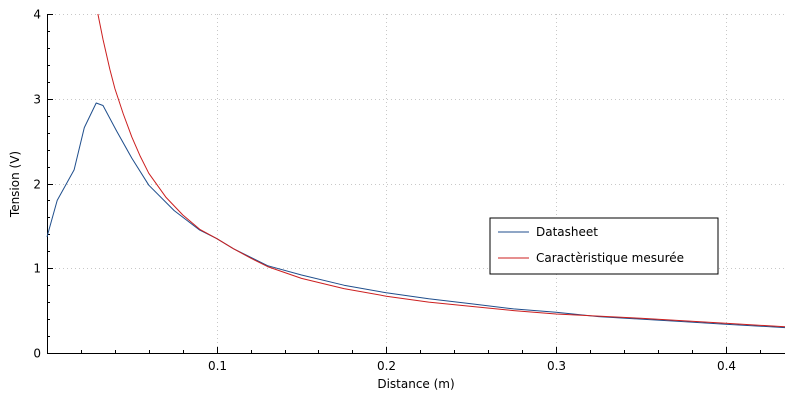 The image size is (800, 400). Describe the element at coordinates (556, 366) in the screenshot. I see `x-tick-label: 0.3` at that location.